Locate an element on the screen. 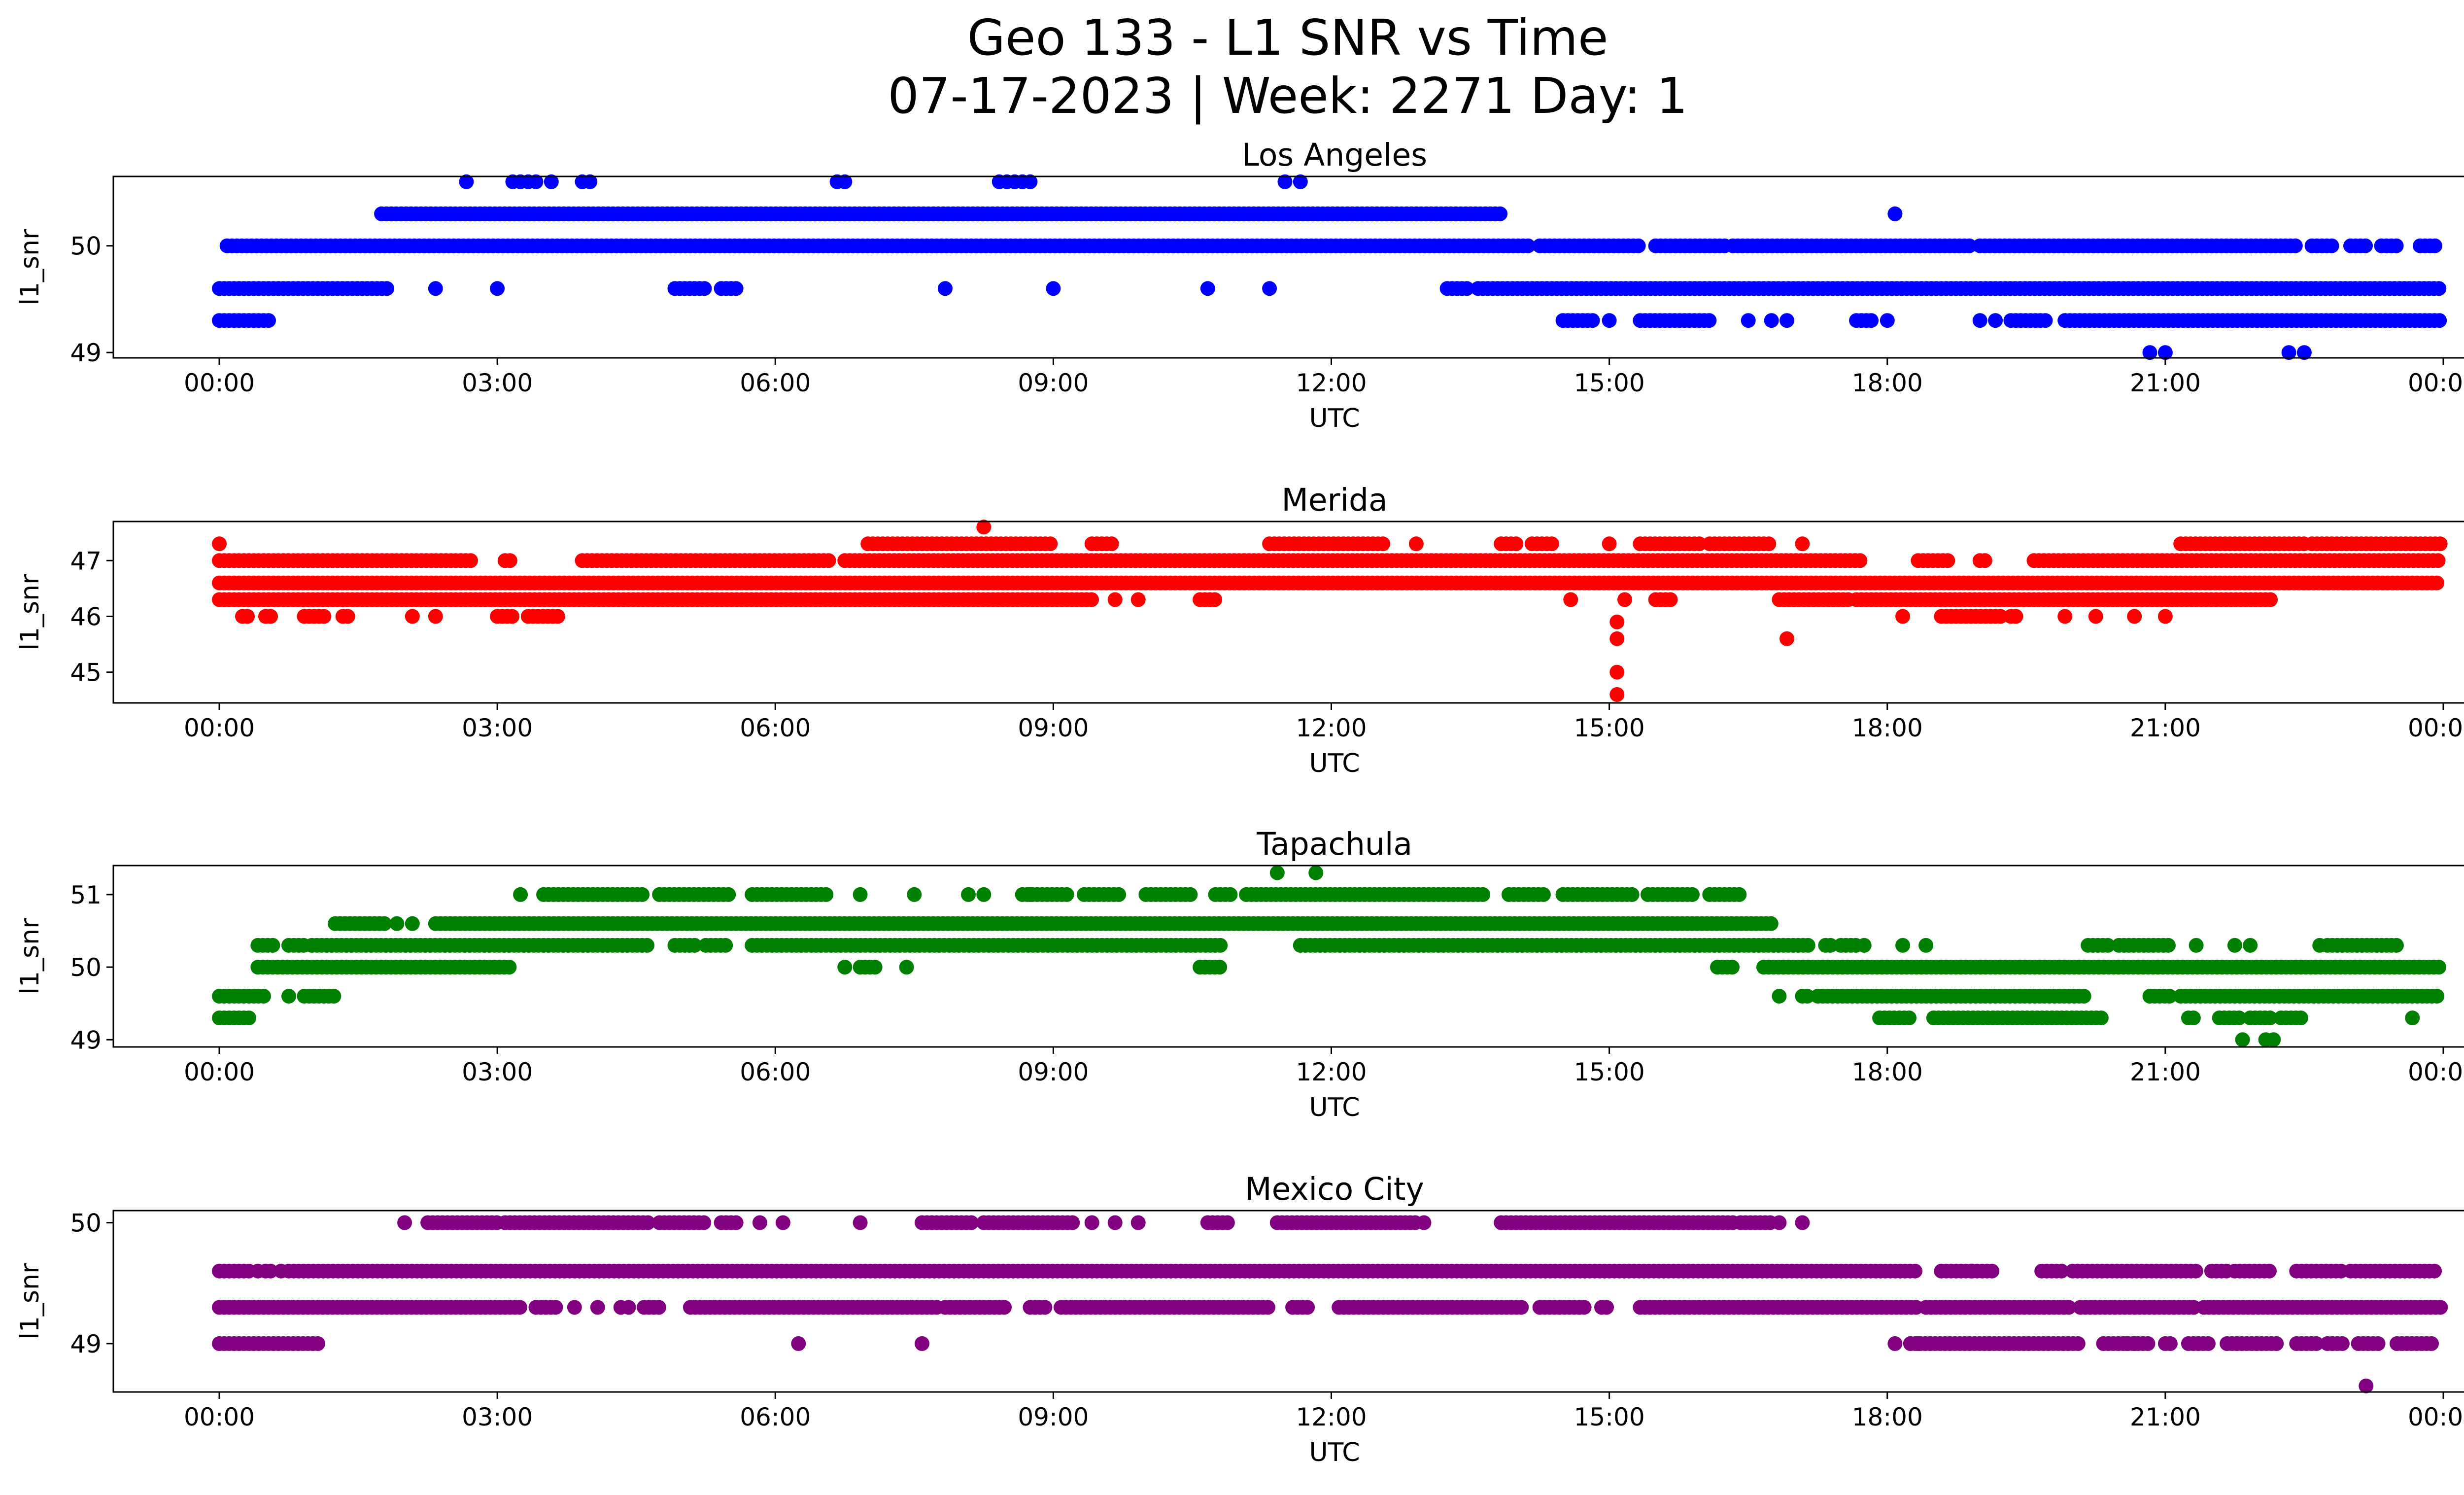 Image resolution: width=2464 pixels, height=1495 pixels. x-tick-label: 03:00 is located at coordinates (497, 383).